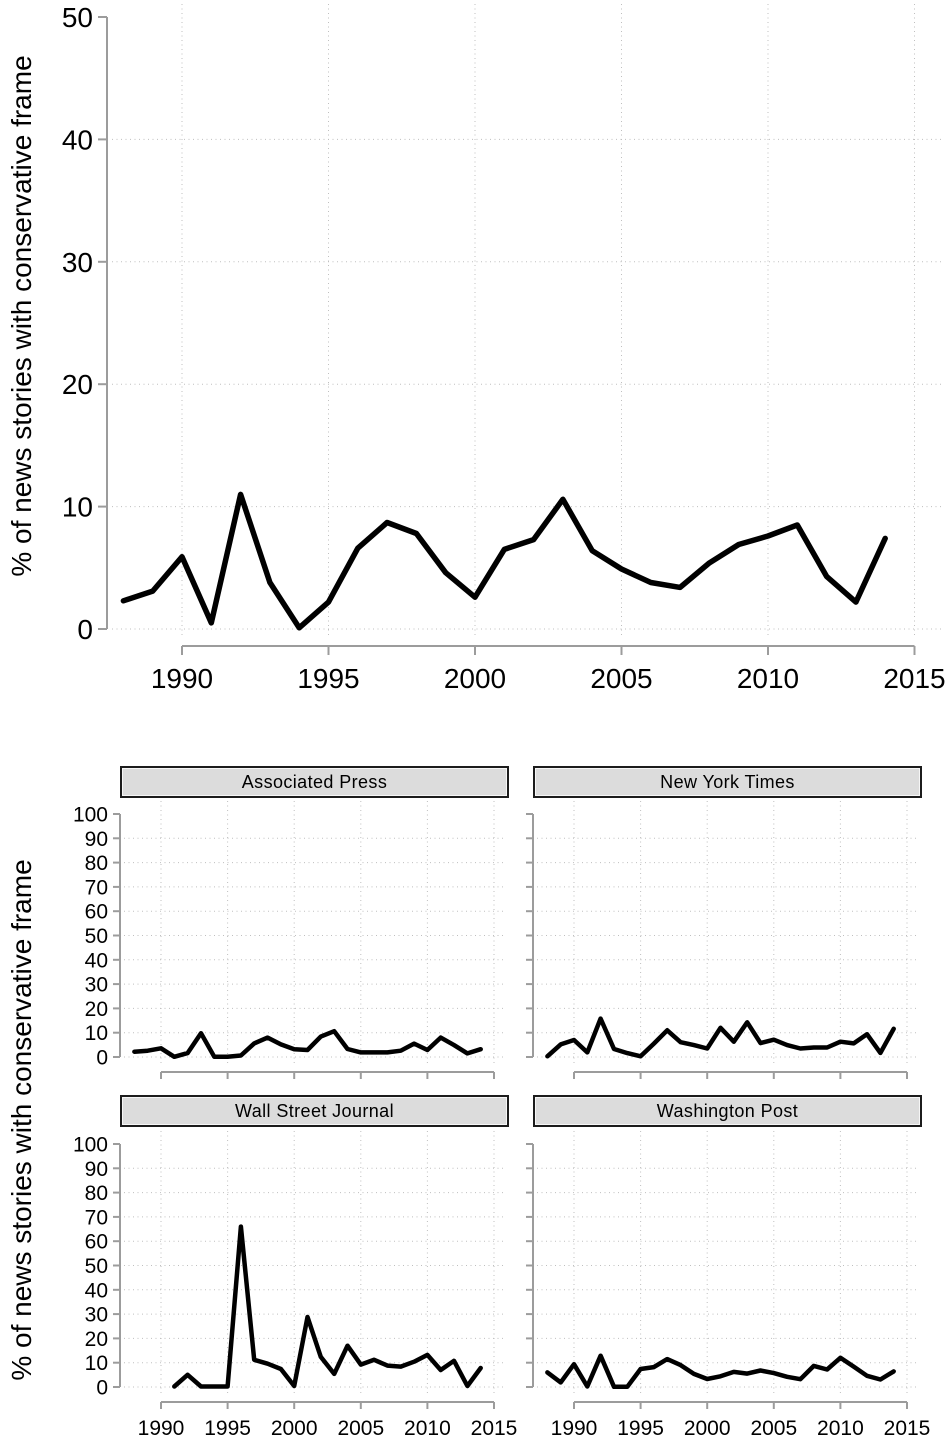 This screenshot has width=945, height=1444. What do you see at coordinates (720, 1037) in the screenshot?
I see `new-york-times-series-line` at bounding box center [720, 1037].